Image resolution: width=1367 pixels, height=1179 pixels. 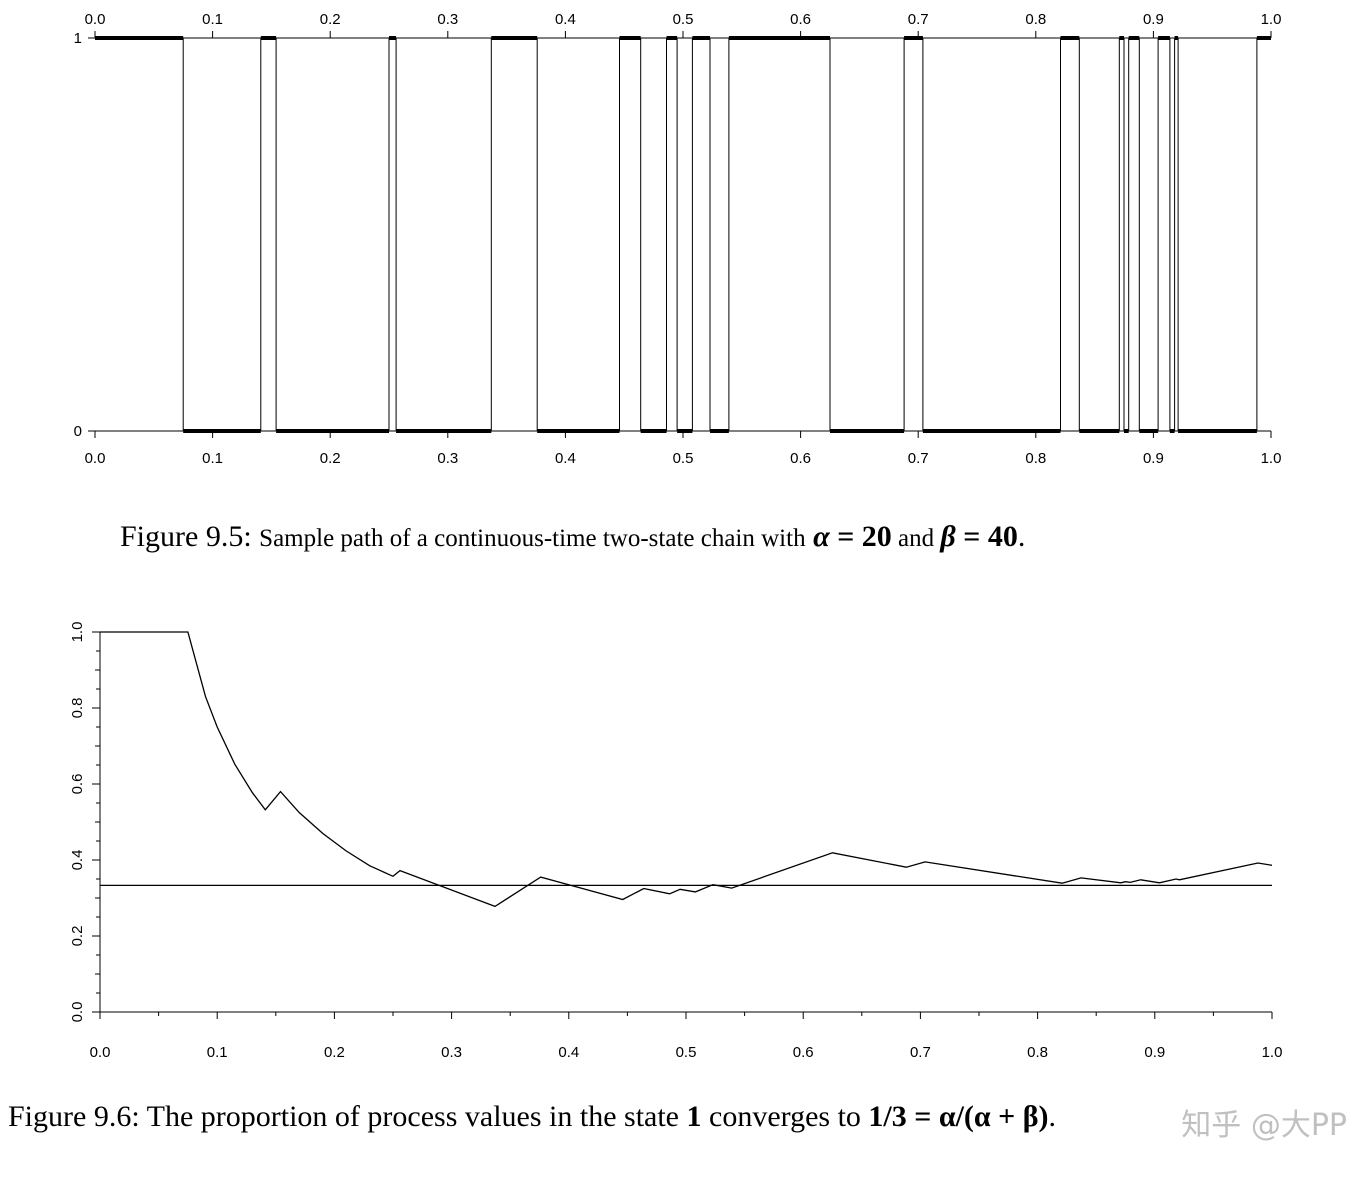 What do you see at coordinates (1153, 458) in the screenshot?
I see `x-tick-label-bottom: 0.9` at bounding box center [1153, 458].